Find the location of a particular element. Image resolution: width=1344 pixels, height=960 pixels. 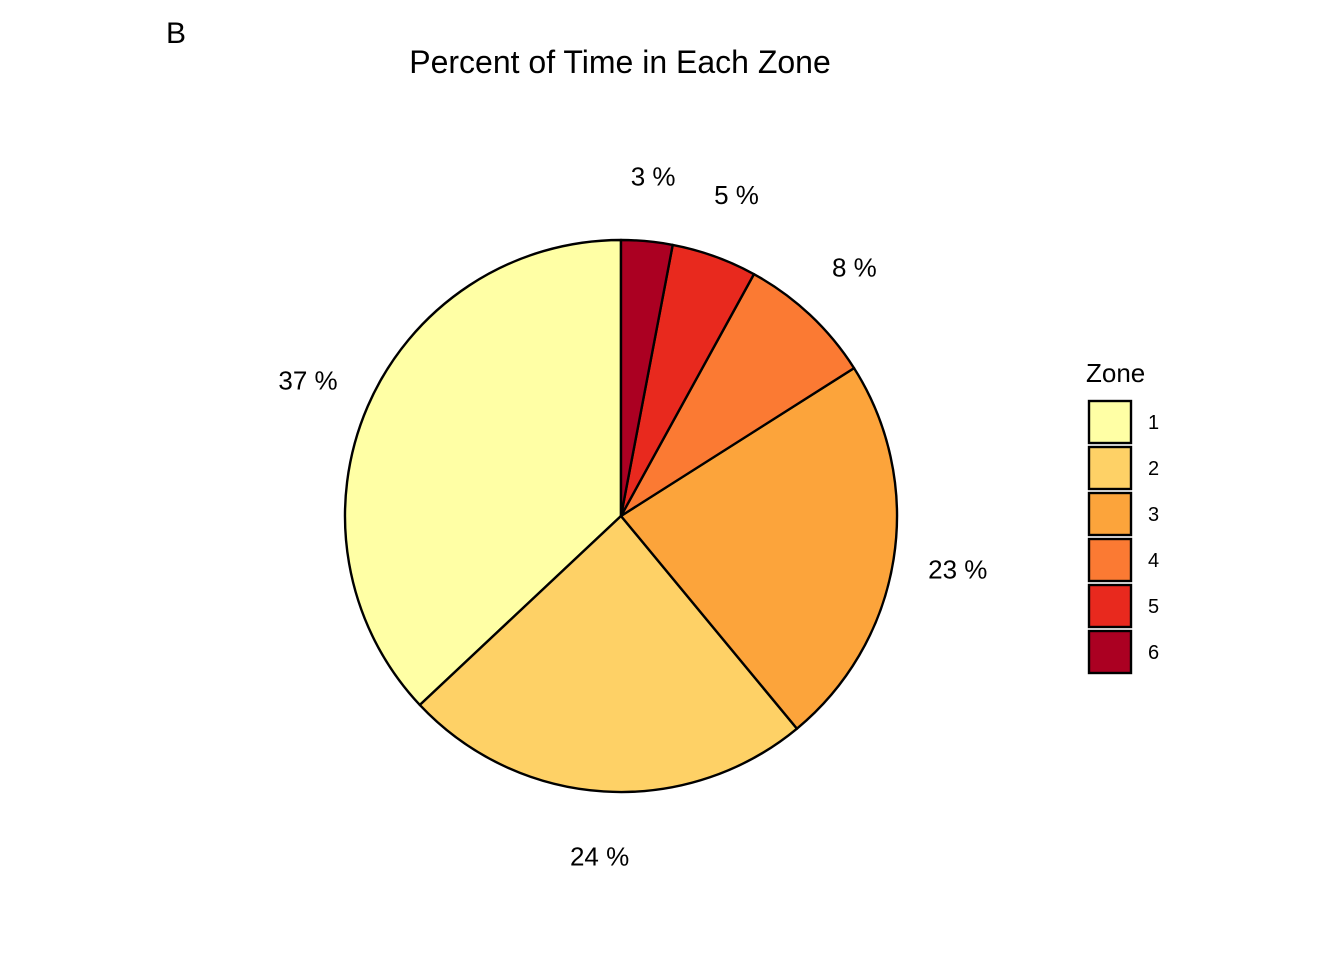

slice-label-zone-5: 5 % is located at coordinates (736, 195).